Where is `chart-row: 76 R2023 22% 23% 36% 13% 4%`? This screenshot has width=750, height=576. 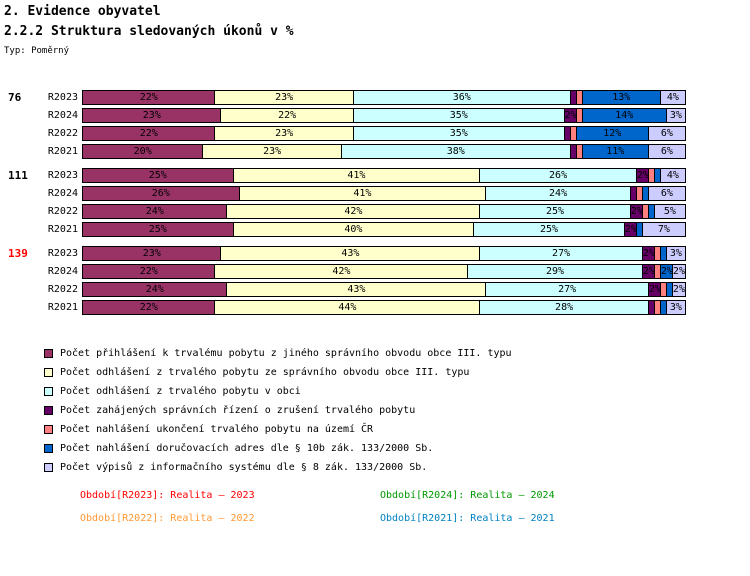 chart-row: 76 R2023 22% 23% 36% 13% 4% is located at coordinates (375, 99).